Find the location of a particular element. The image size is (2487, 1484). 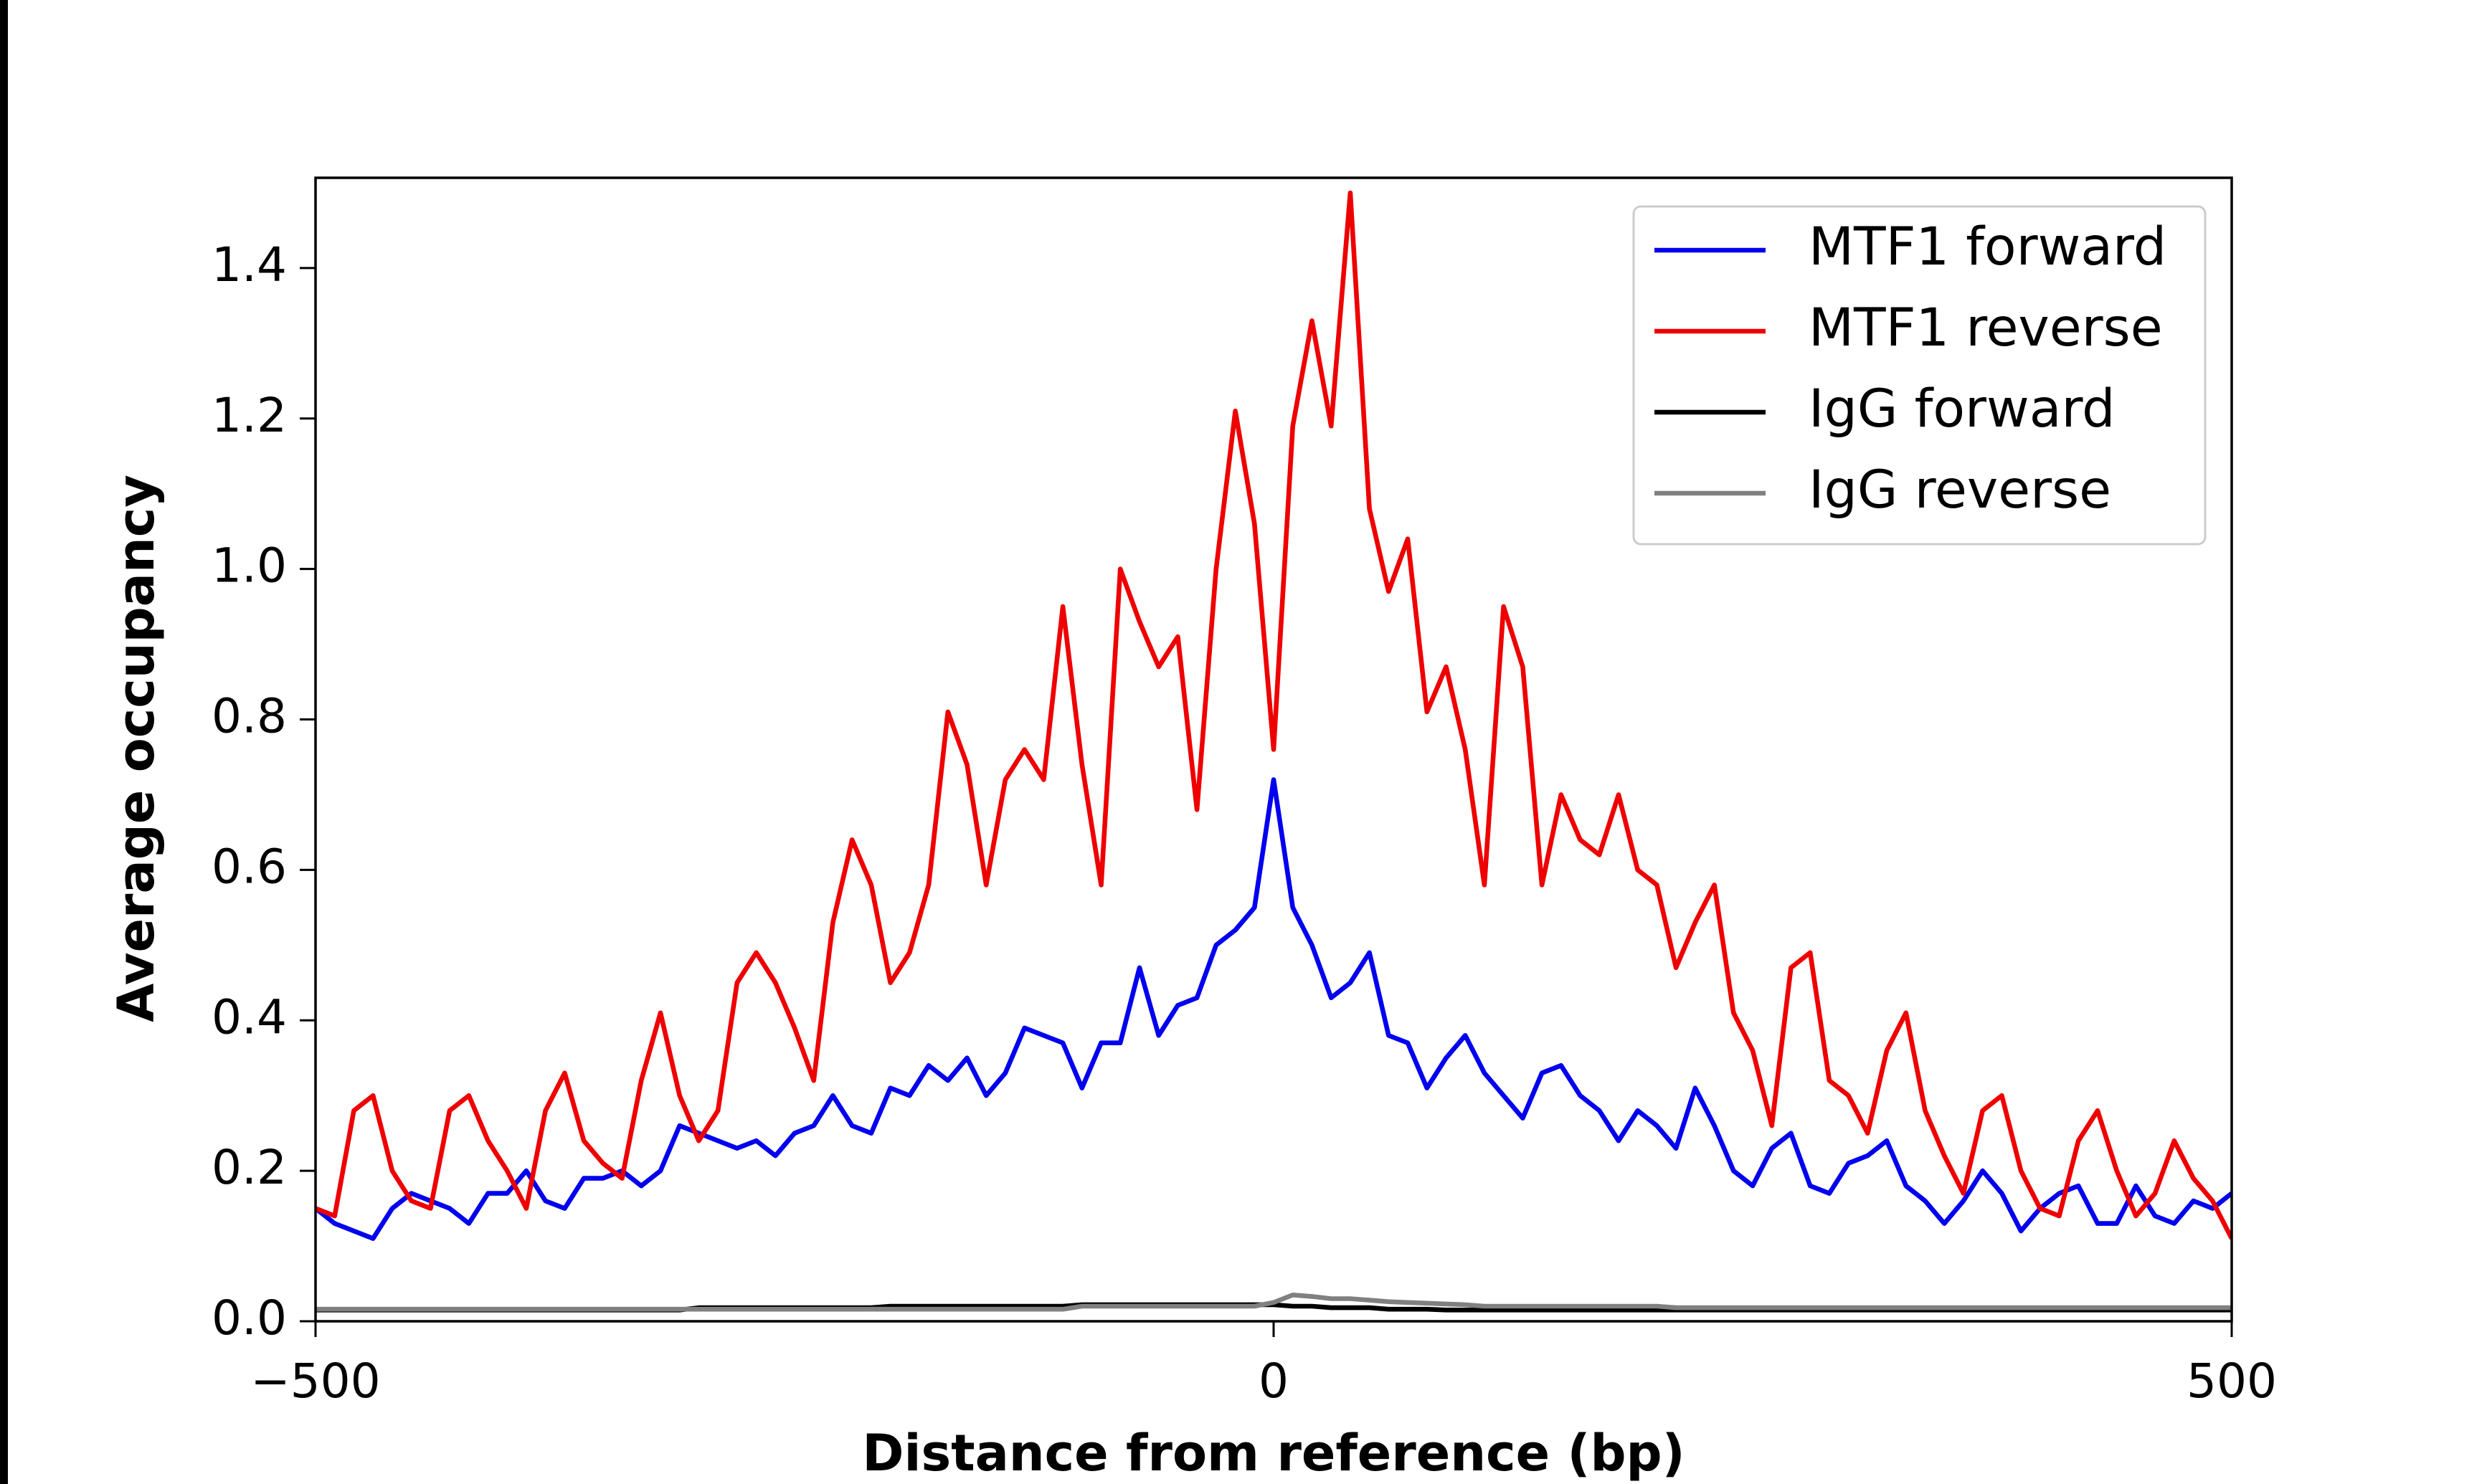

legend-label: IgG forward is located at coordinates (1963, 409).